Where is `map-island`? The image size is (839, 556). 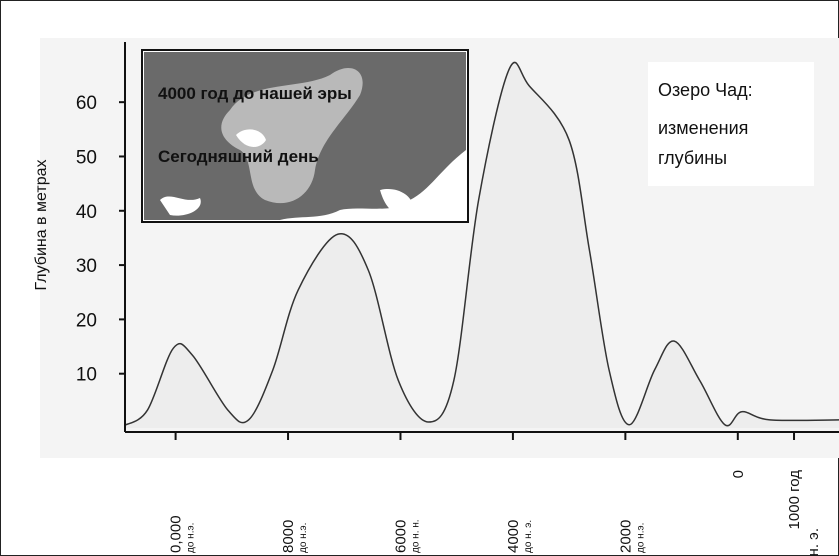 map-island is located at coordinates (251, 138).